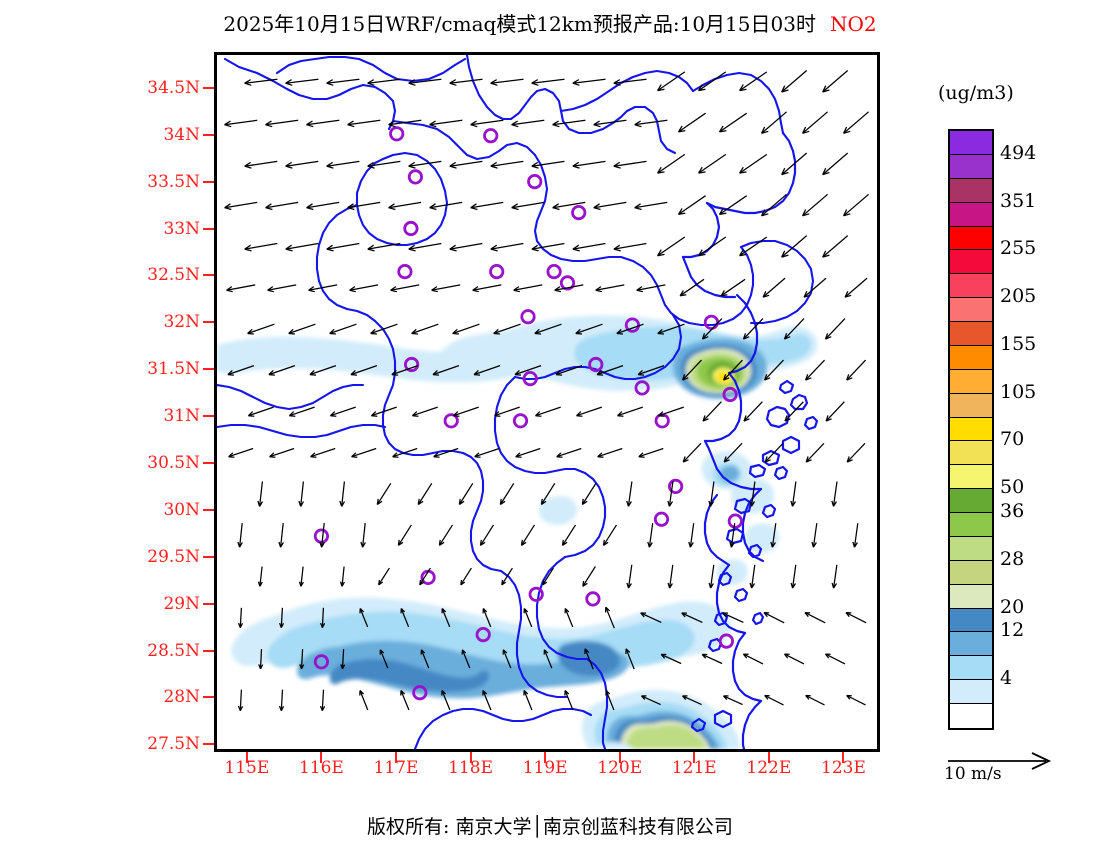  What do you see at coordinates (321, 757) in the screenshot?
I see `lon-tick-mark` at bounding box center [321, 757].